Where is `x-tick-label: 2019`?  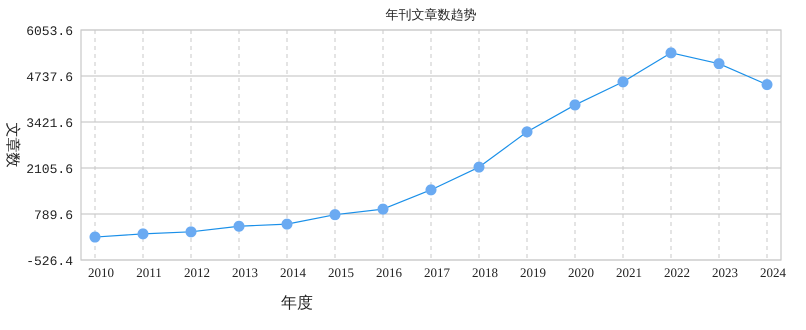
x-tick-label: 2019 is located at coordinates (533, 272).